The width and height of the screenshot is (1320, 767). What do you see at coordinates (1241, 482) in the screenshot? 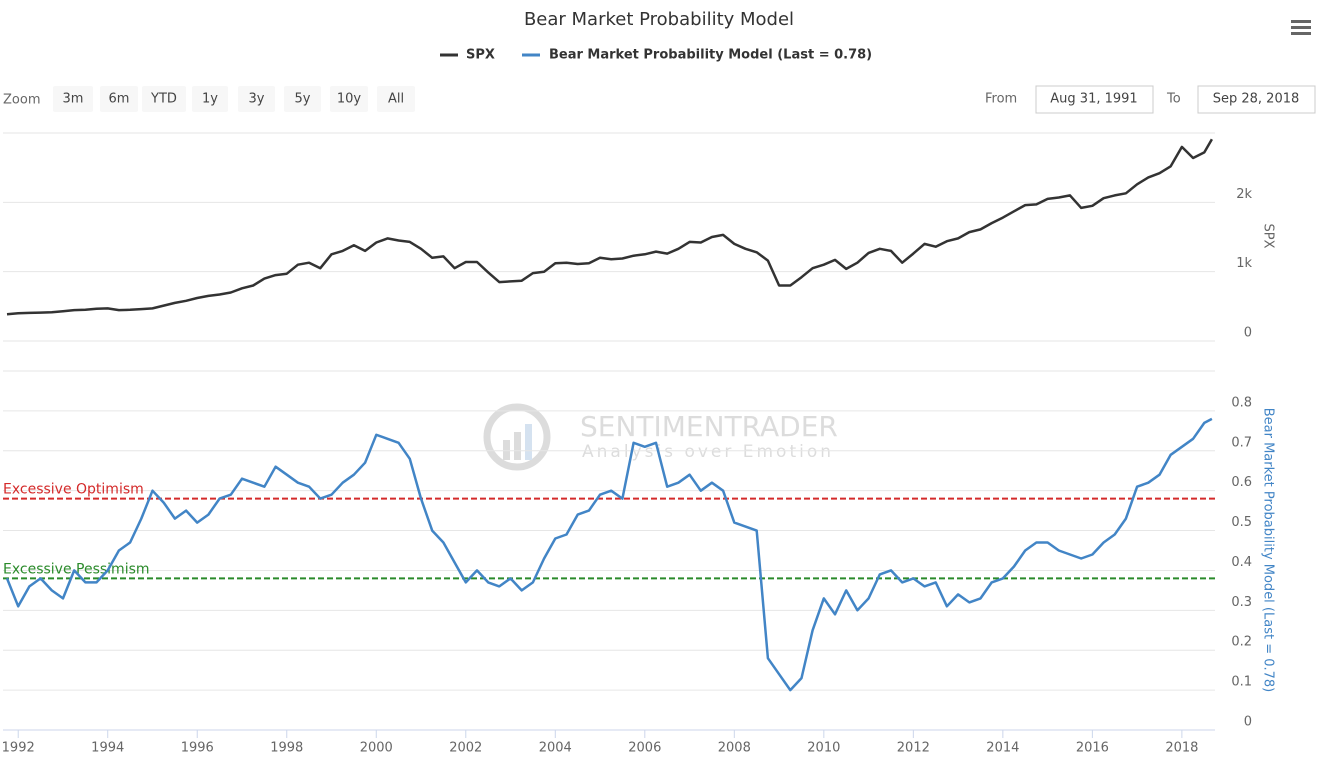
I see `y2-tick-label: 0.6` at bounding box center [1241, 482].